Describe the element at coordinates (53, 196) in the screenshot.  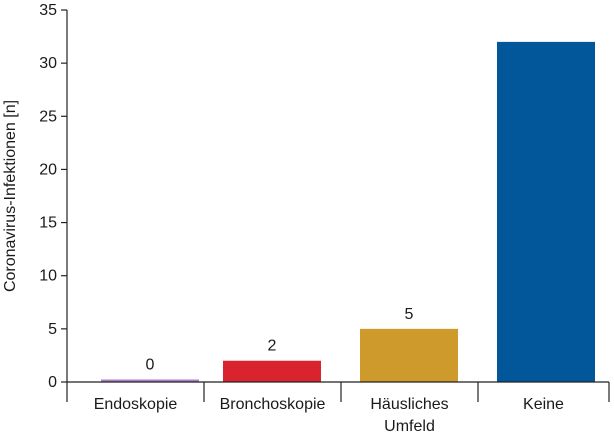
I see `y-axis: 0 5 10 15 20 25 30 35` at that location.